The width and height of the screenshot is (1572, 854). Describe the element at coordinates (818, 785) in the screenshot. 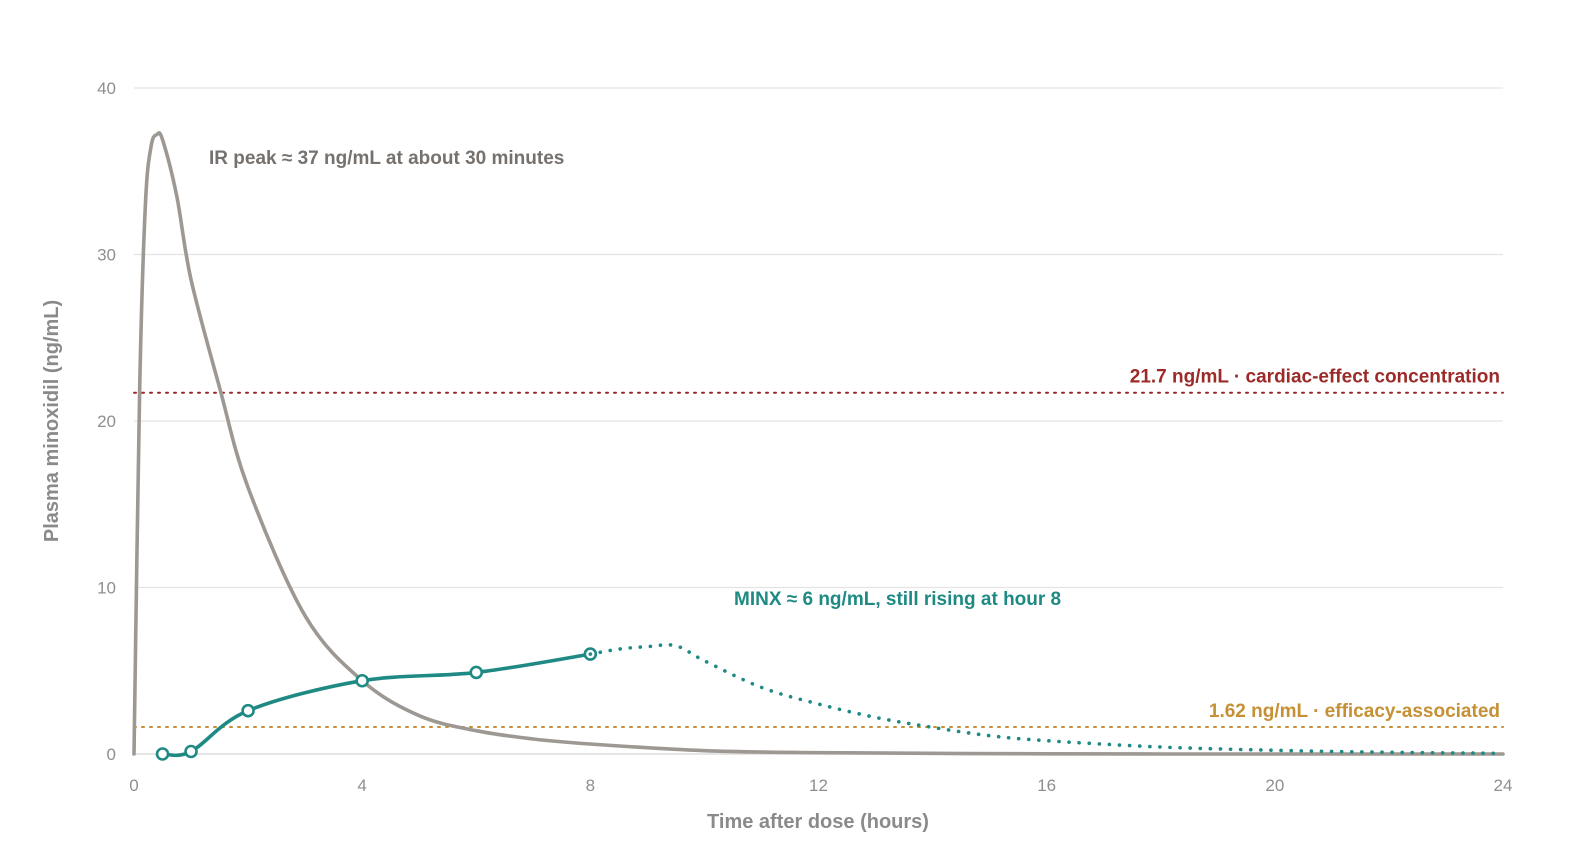

I see `x-tick-label-12: 12` at that location.